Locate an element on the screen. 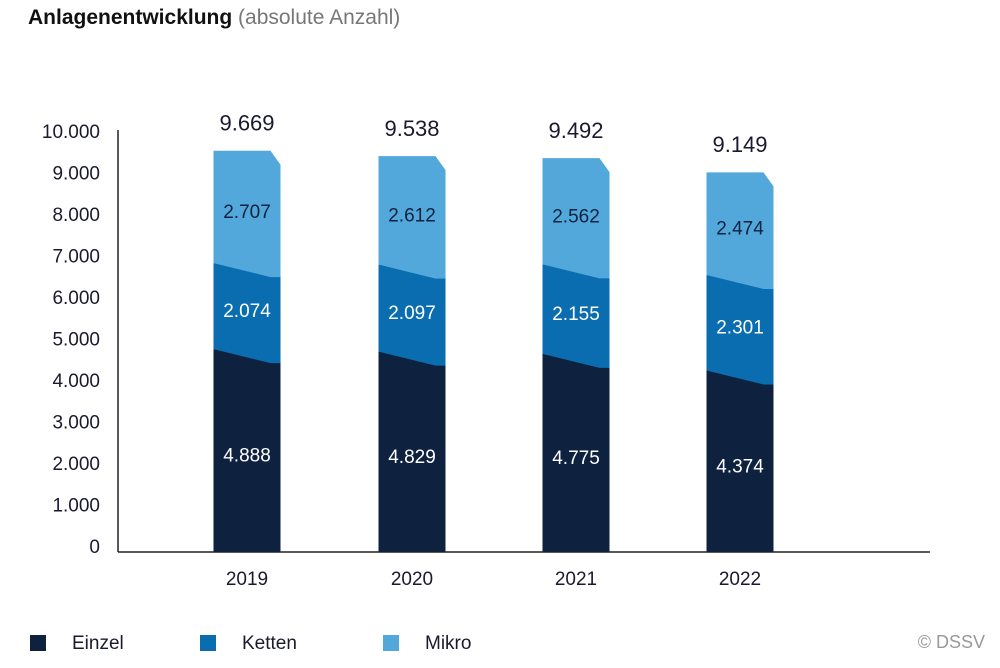  y-tick-label: 7.000 is located at coordinates (76, 257).